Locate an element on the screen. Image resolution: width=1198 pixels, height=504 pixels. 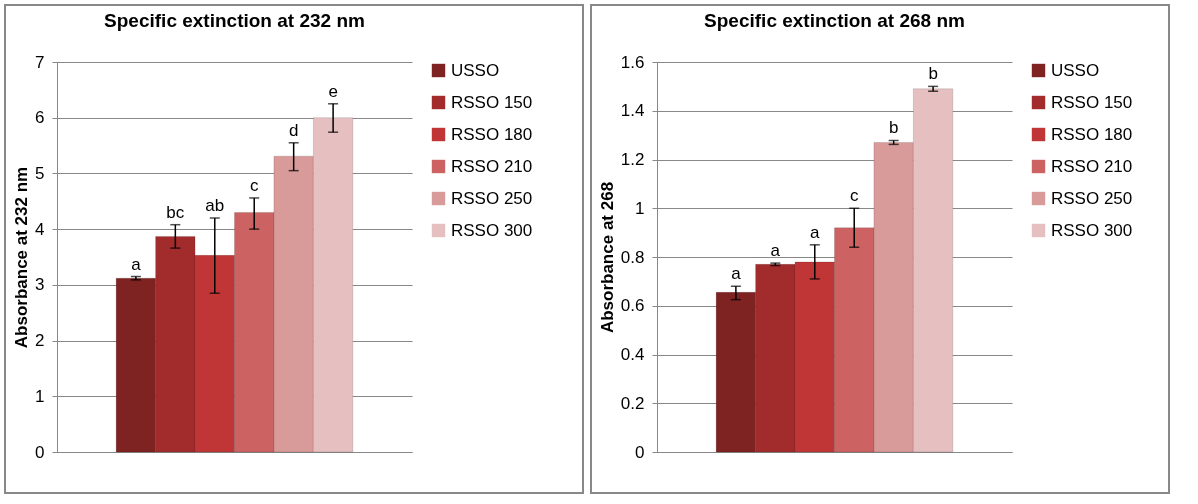
y-tick-label: 0.6 is located at coordinates (632, 306).